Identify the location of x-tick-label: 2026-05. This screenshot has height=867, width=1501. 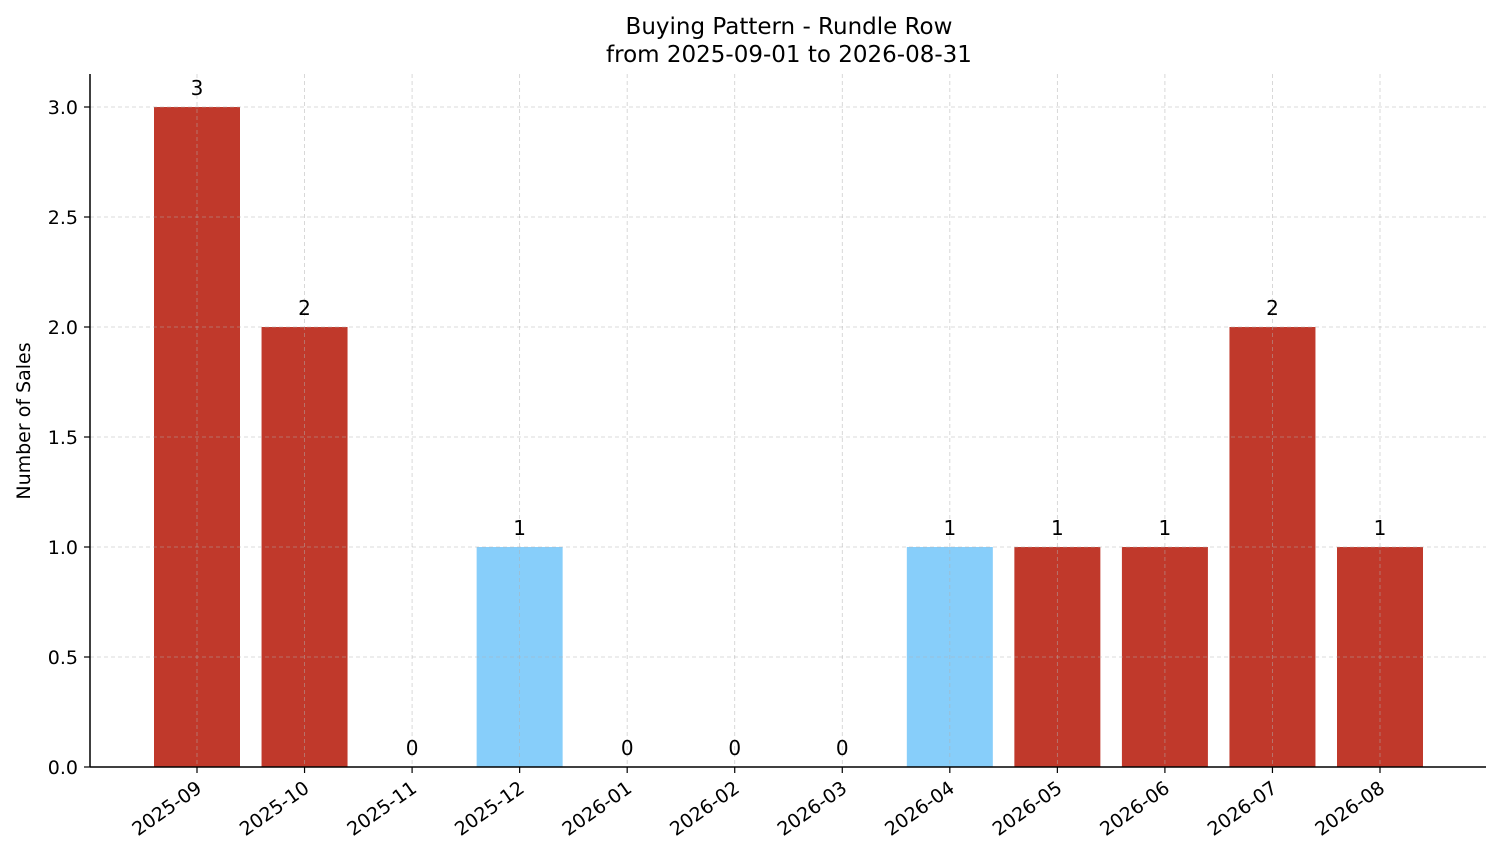
(1028, 809).